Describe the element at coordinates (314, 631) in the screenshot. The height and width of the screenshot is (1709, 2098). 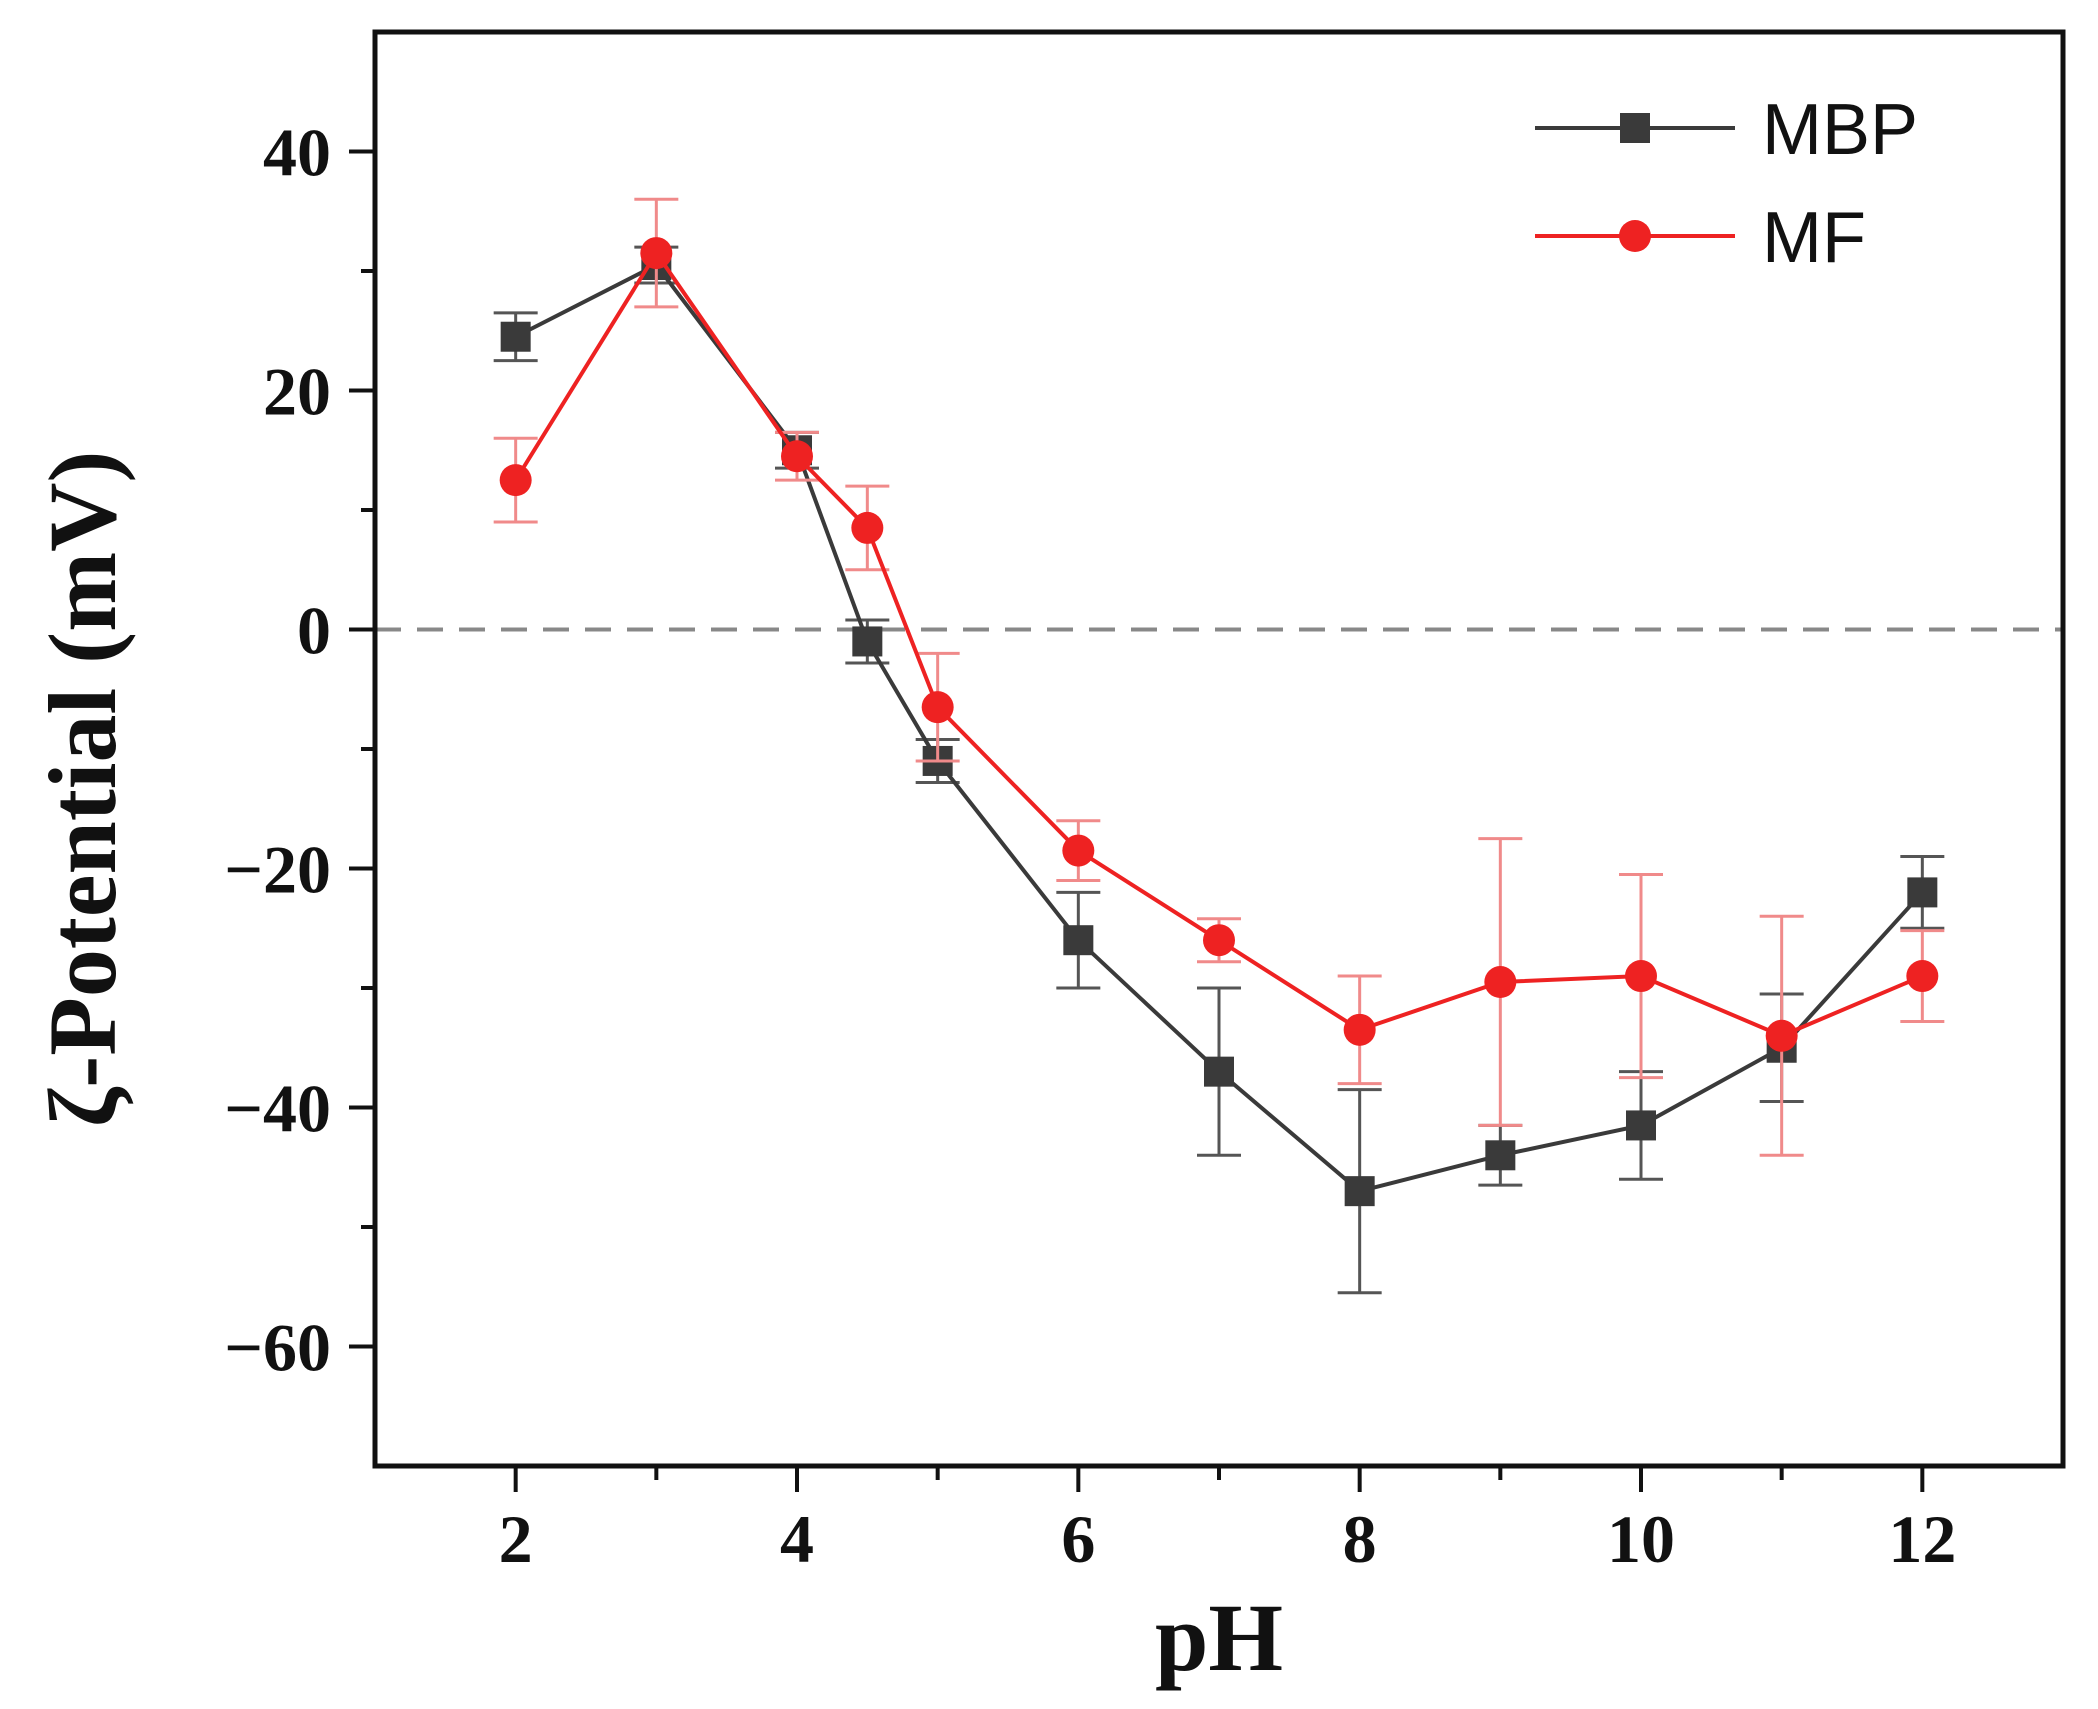
I see `y-tick-label: 0` at that location.